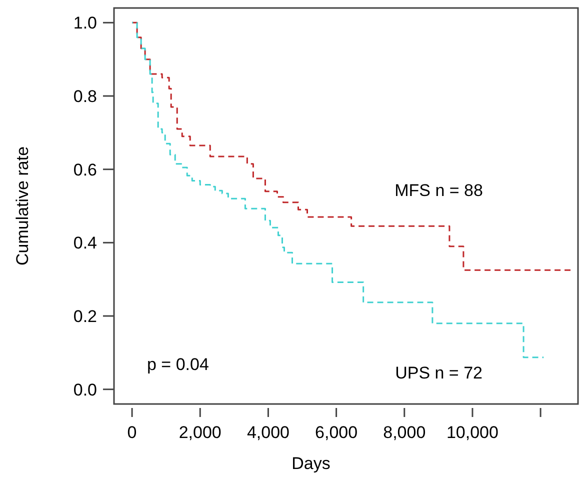 The image size is (582, 482). Describe the element at coordinates (85, 96) in the screenshot. I see `y-tick-label: 0.8` at that location.